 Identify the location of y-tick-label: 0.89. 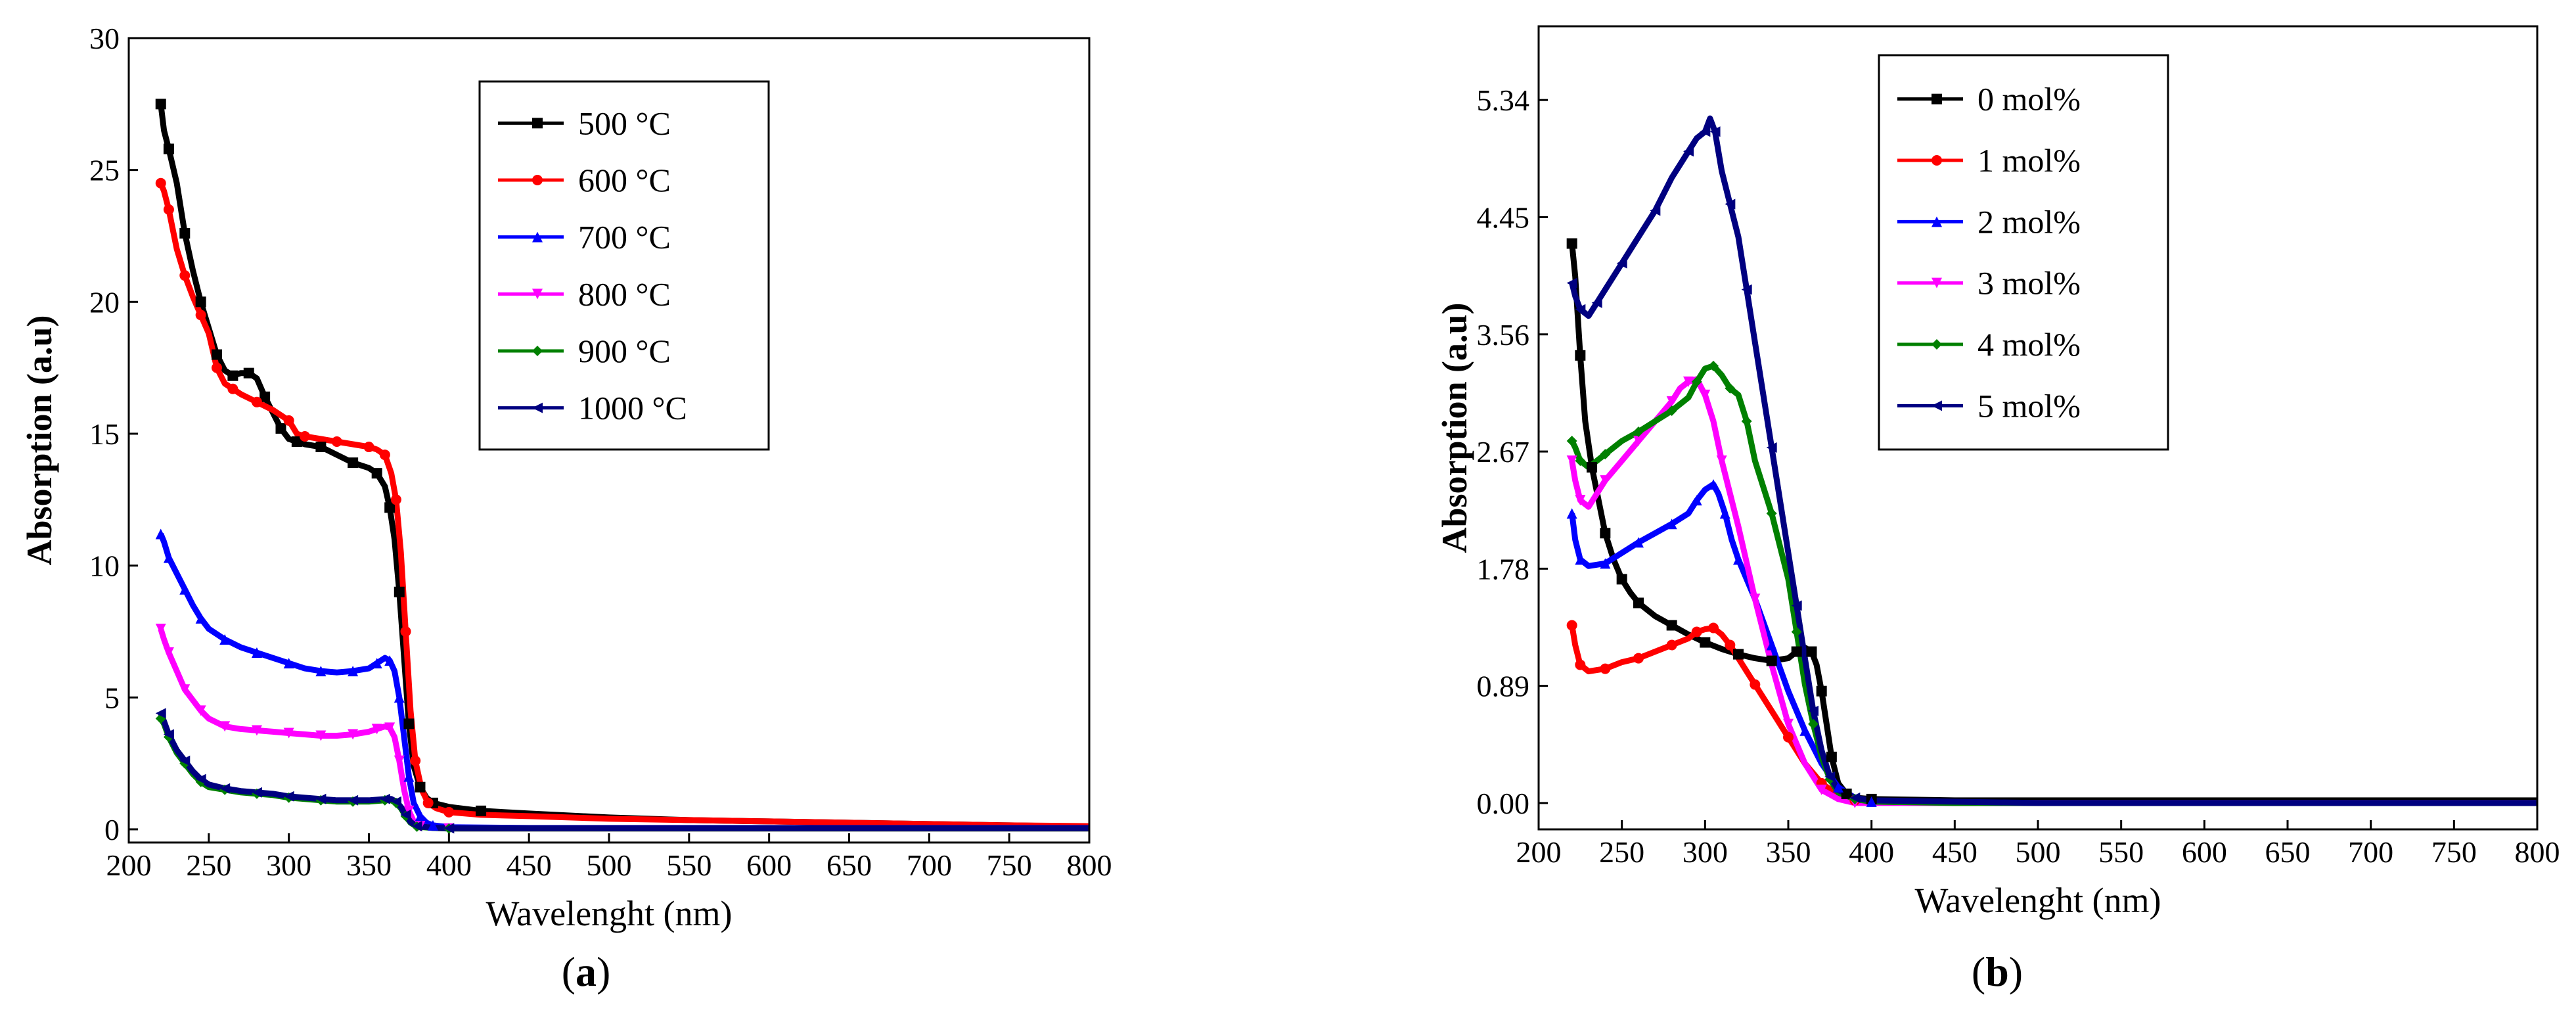
(1503, 686).